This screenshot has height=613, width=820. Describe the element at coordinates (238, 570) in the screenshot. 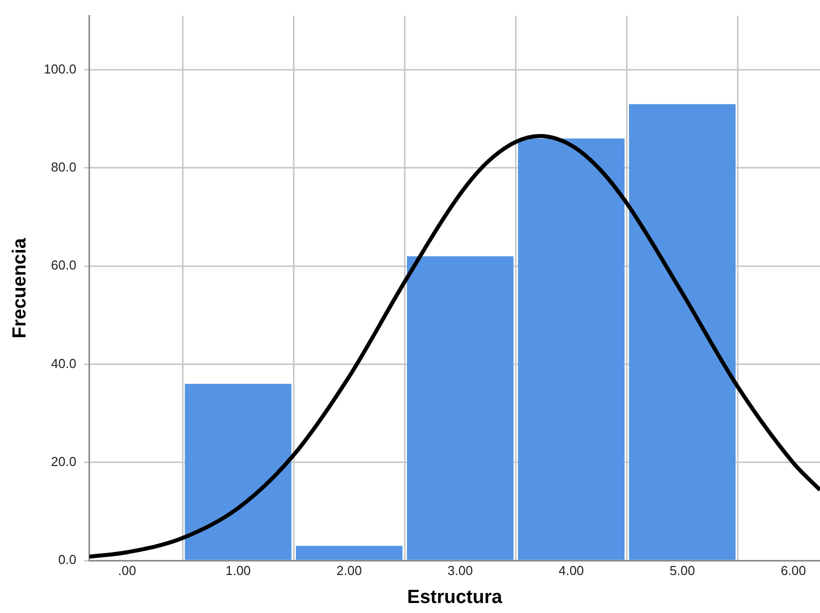

I see `x-tick-label: 1.00` at that location.